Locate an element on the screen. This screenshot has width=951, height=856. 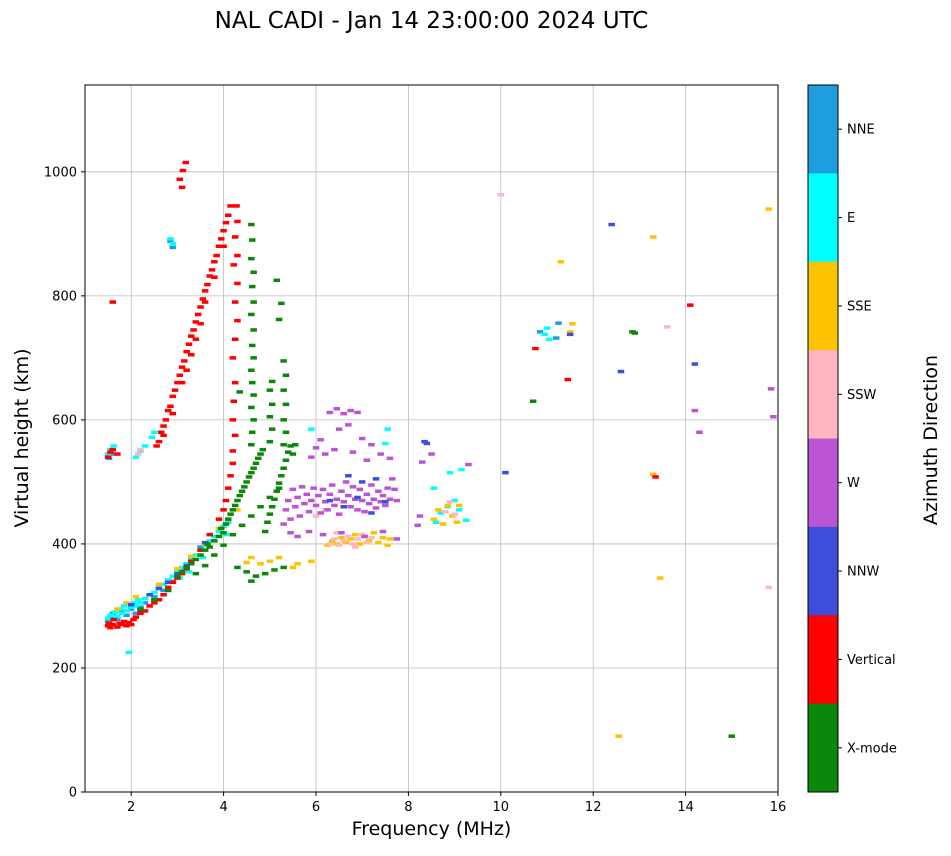
colorbar-tick-label: E is located at coordinates (851, 218).